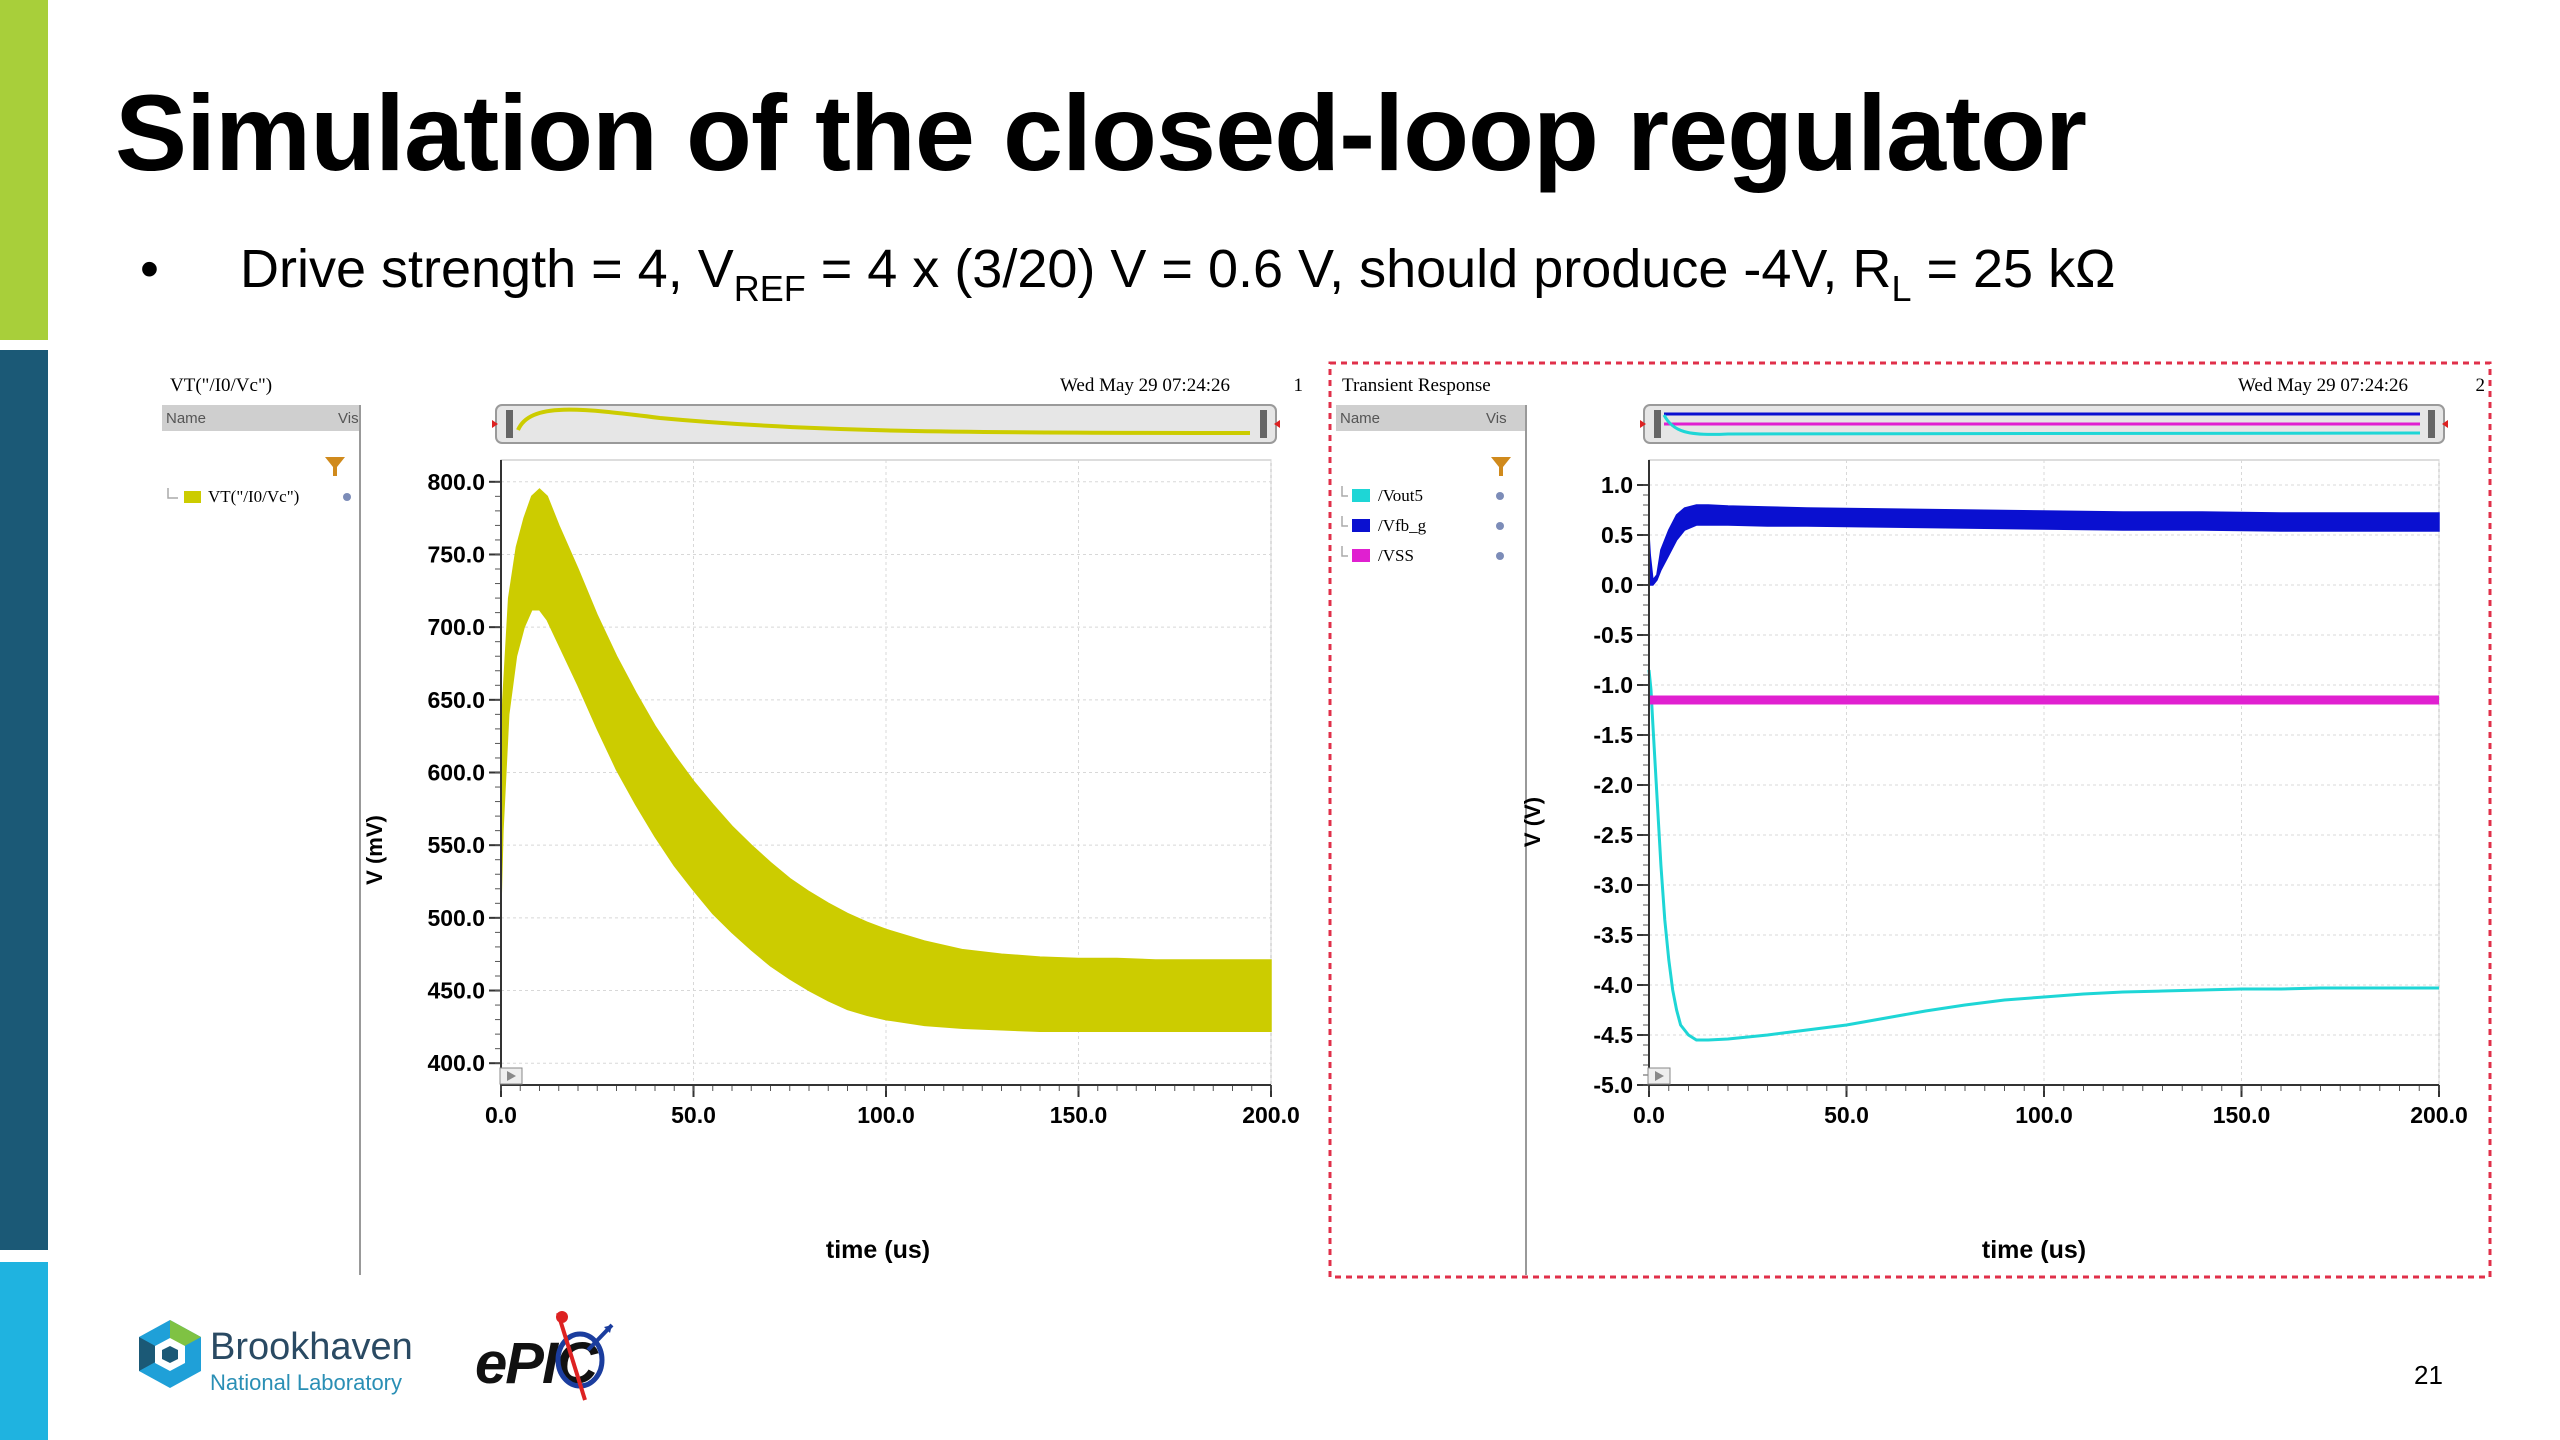 Image resolution: width=2560 pixels, height=1440 pixels. What do you see at coordinates (456, 991) in the screenshot?
I see `y-tick-label: 450.0` at bounding box center [456, 991].